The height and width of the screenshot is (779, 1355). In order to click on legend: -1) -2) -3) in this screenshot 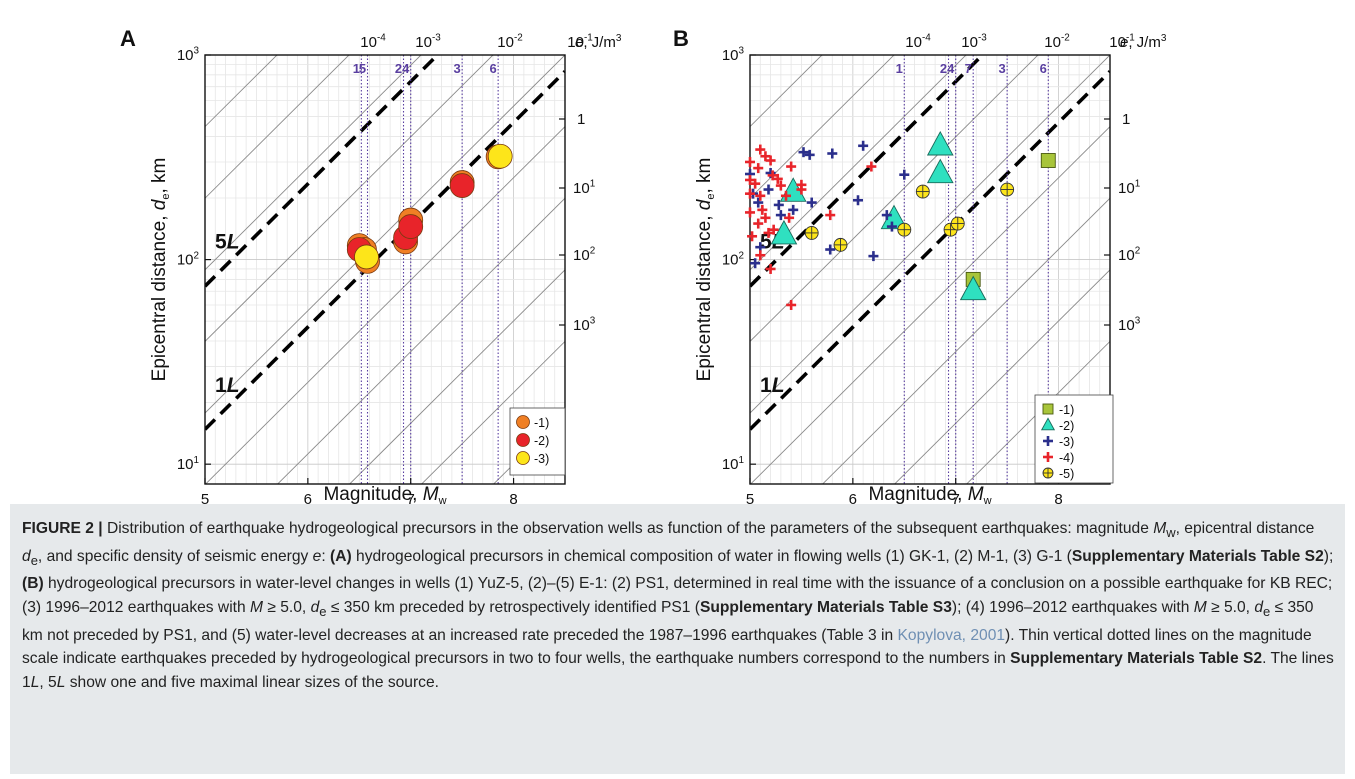, I will do `click(537, 441)`.